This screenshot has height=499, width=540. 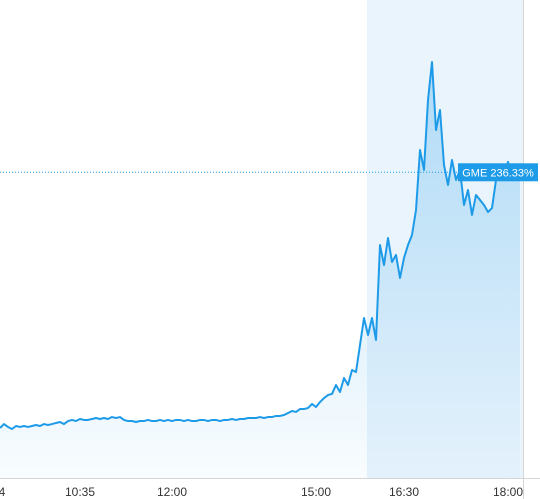 What do you see at coordinates (508, 492) in the screenshot?
I see `x-tick-label: 18:00` at bounding box center [508, 492].